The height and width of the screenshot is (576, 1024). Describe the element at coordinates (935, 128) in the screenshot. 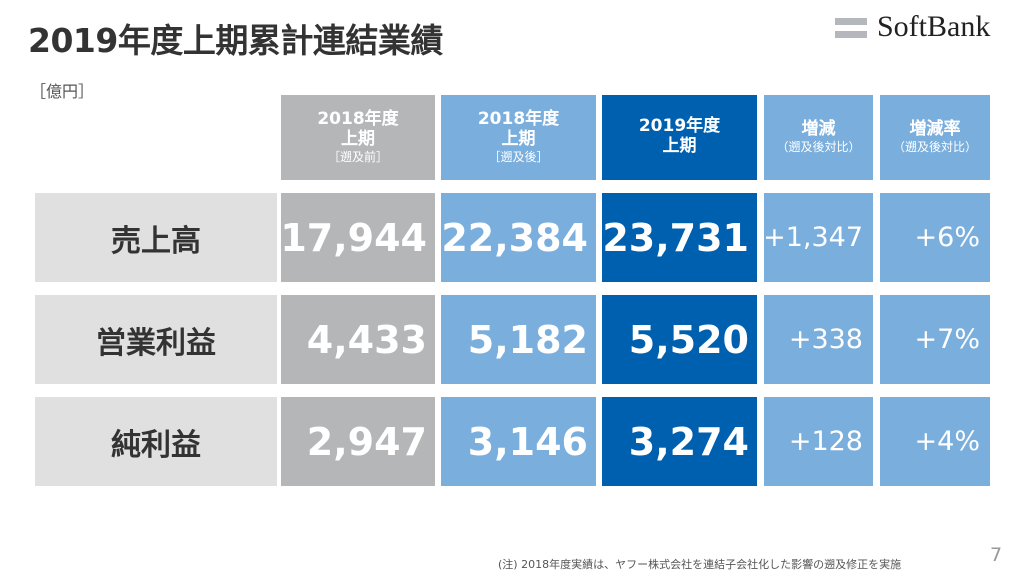

I see `header-line1: 増減率` at that location.